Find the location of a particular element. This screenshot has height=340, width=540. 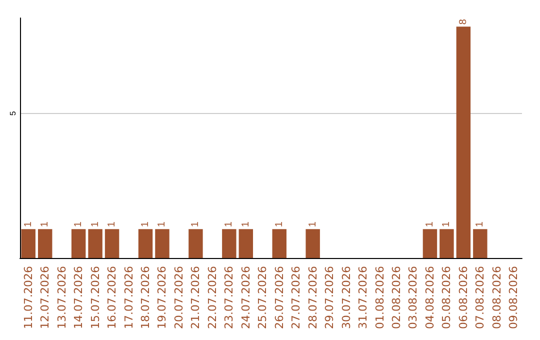

x-tick-label: 17.07.2026 is located at coordinates (129, 298).